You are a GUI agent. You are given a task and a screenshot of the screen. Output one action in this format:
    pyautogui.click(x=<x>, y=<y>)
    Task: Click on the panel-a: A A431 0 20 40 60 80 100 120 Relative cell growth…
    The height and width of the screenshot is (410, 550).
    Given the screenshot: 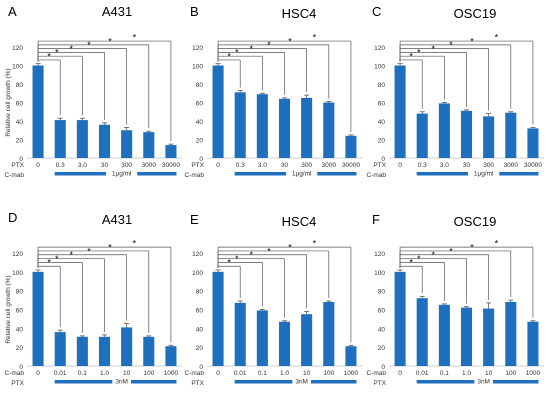 What is the action you would take?
    pyautogui.click(x=93, y=91)
    